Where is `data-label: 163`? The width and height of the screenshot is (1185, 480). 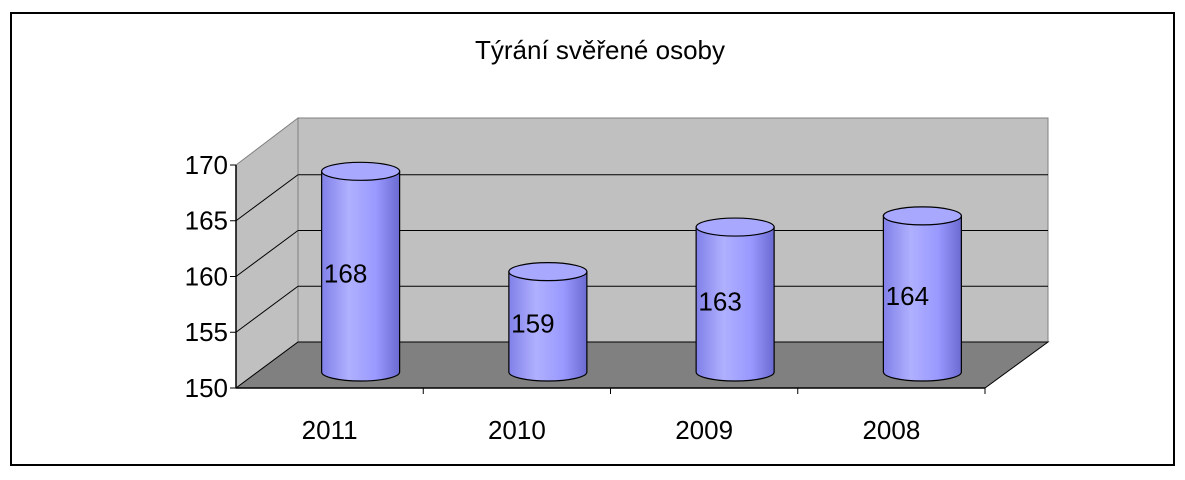
data-label: 163 is located at coordinates (719, 301).